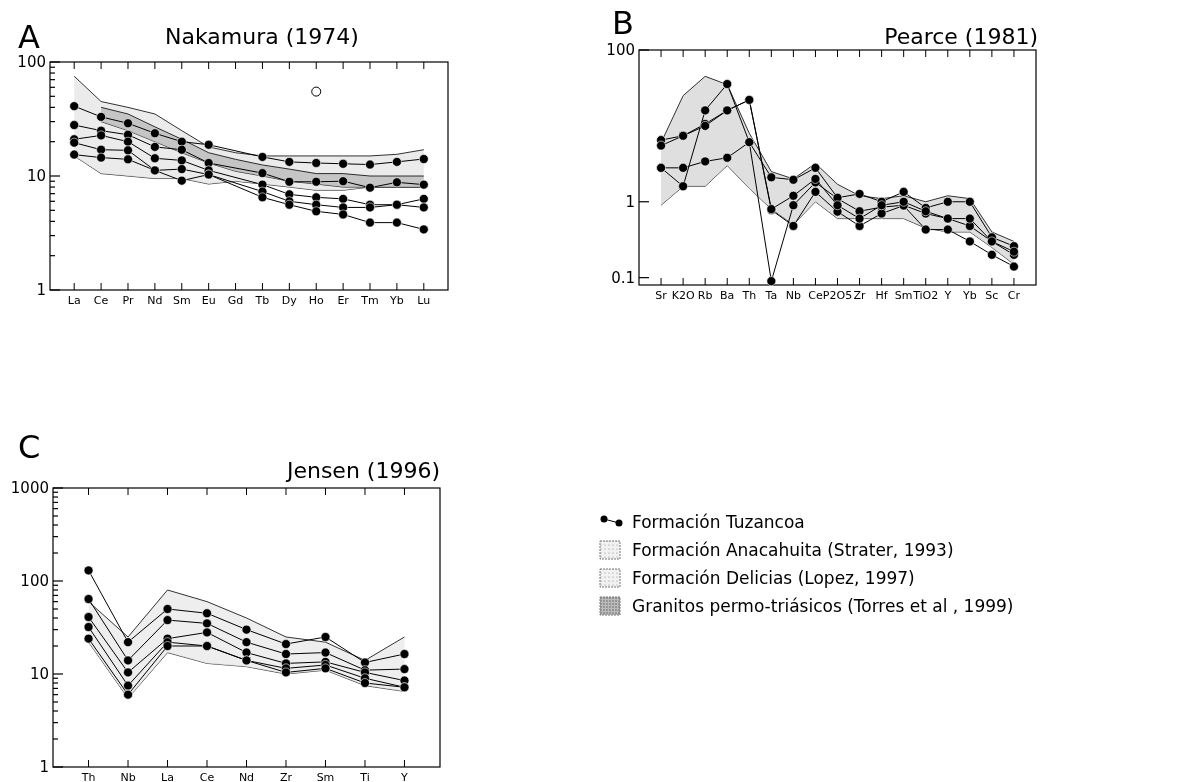  What do you see at coordinates (925, 295) in the screenshot?
I see `x-tick-label: TiO2` at bounding box center [925, 295].